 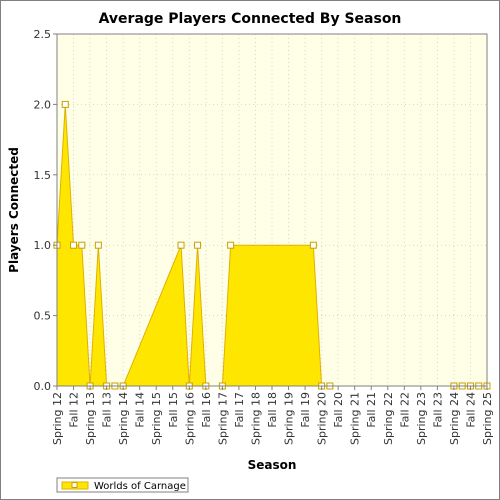 What do you see at coordinates (239, 410) in the screenshot?
I see `x-tick-label: Fall 17` at bounding box center [239, 410].